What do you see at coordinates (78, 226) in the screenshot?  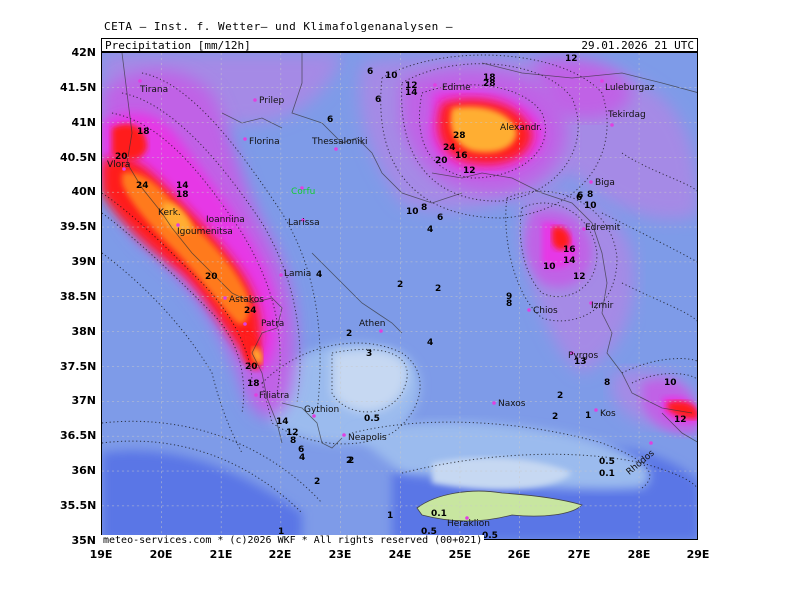 I see `lat-label: 39.5N` at bounding box center [78, 226].